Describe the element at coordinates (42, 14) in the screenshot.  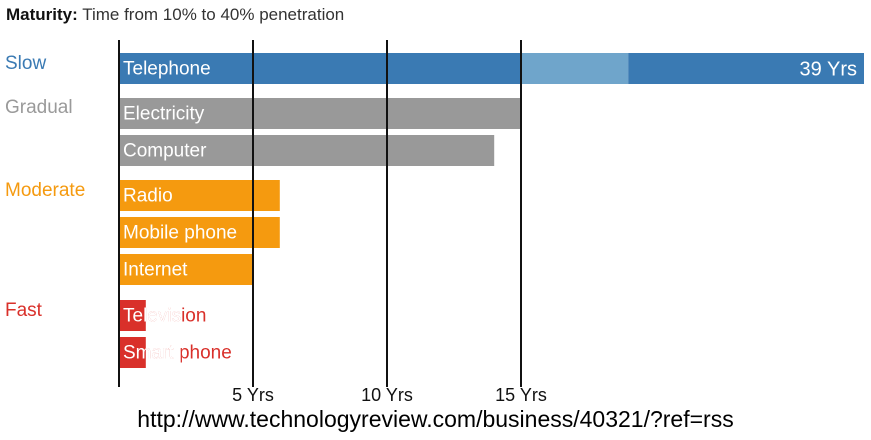
I see `chart-title-bold: Maturity:` at that location.